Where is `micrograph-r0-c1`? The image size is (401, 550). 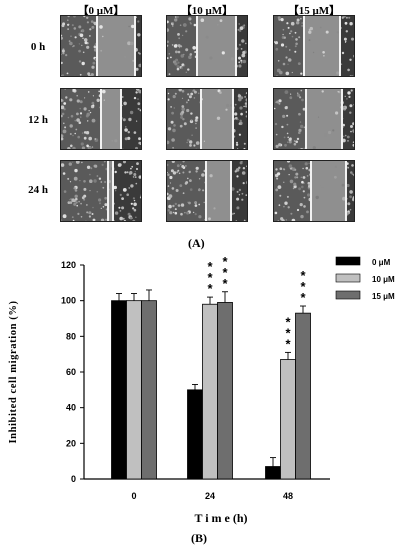
micrograph-r0-c1 is located at coordinates (207, 46).